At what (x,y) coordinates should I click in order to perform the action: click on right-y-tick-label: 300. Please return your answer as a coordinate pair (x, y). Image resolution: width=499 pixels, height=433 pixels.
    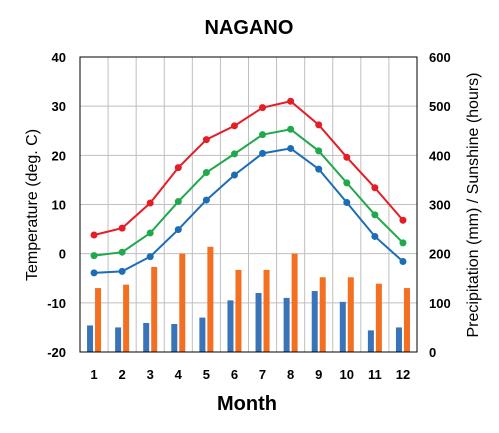
    Looking at the image, I should click on (440, 205).